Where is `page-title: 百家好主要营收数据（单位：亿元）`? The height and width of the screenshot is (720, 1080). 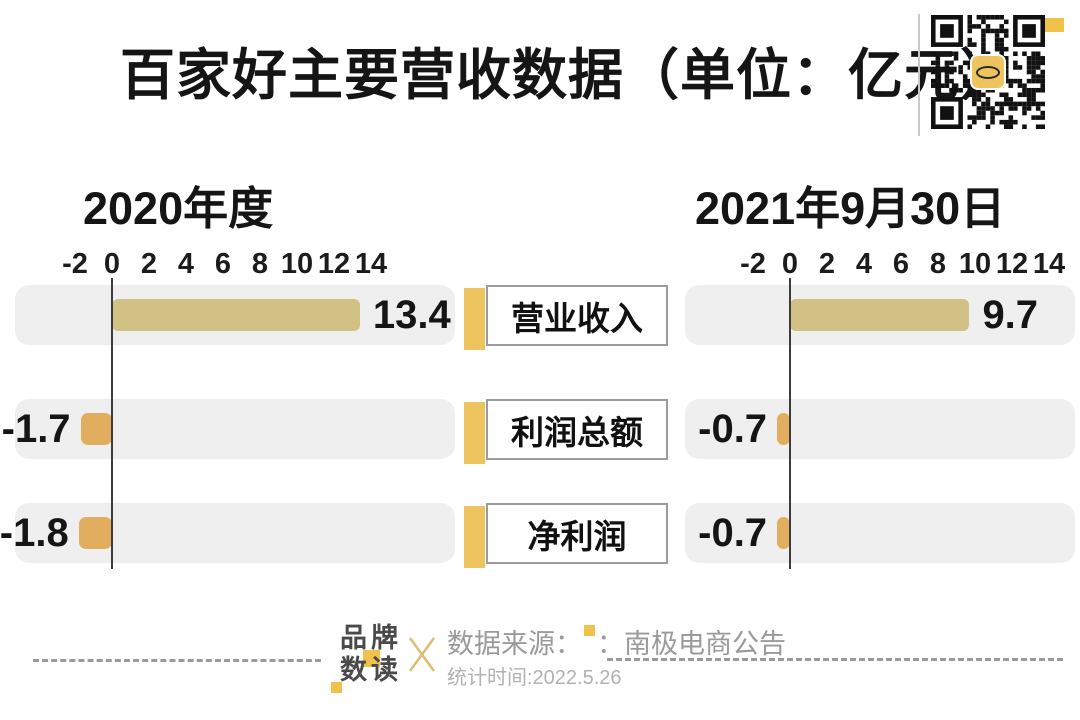 page-title: 百家好主要营收数据（单位：亿元） is located at coordinates (568, 75).